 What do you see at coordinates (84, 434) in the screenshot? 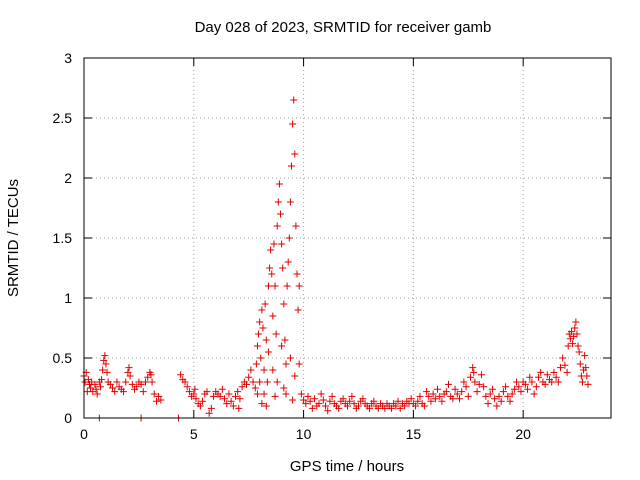
I see `x-tick-label: 0` at bounding box center [84, 434].